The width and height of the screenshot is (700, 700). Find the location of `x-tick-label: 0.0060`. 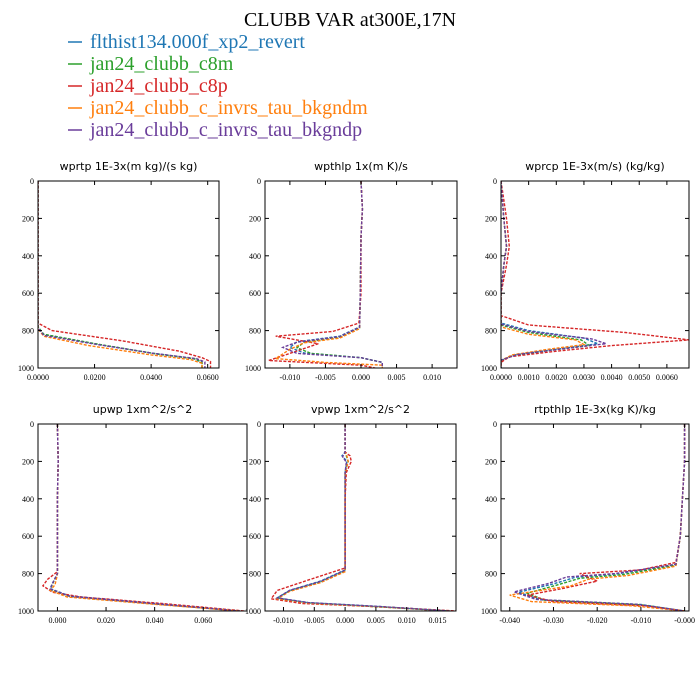

x-tick-label: 0.0060 is located at coordinates (667, 377).